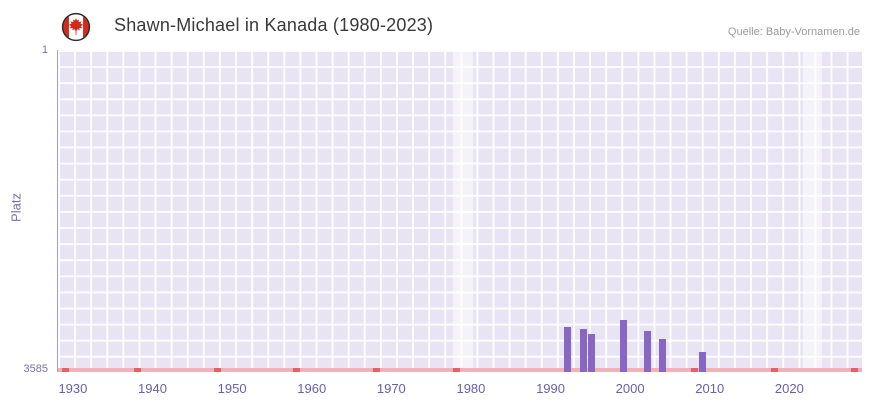  Describe the element at coordinates (217, 370) in the screenshot. I see `baseline-marker-1948` at that location.